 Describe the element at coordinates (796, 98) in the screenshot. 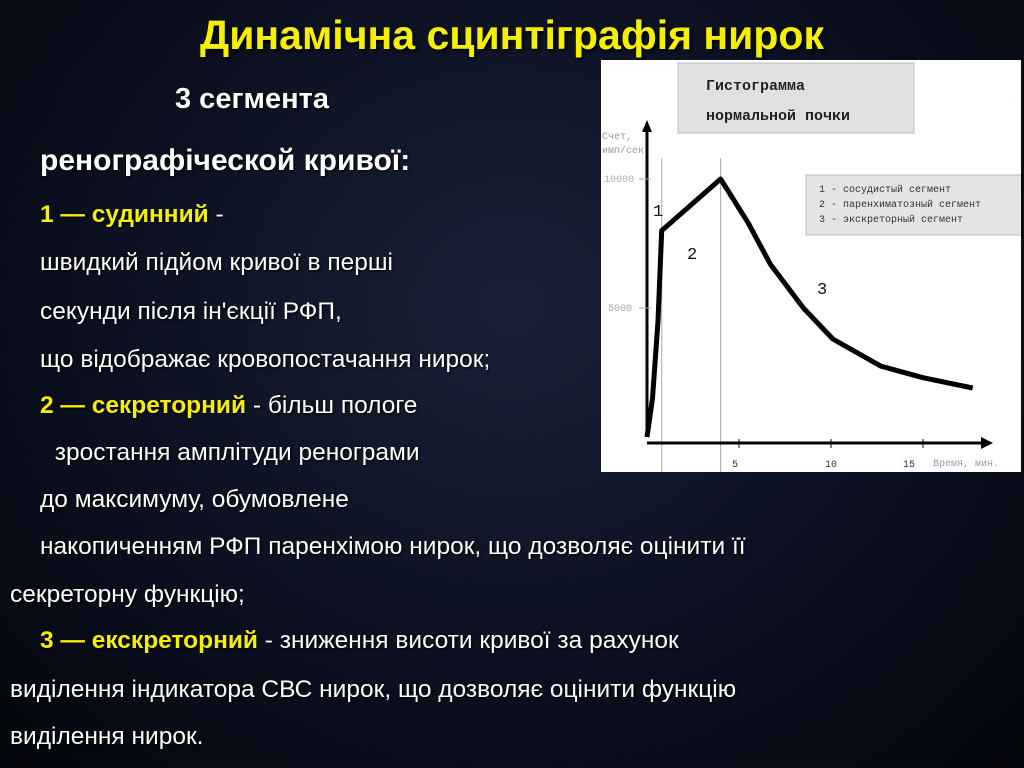

I see `chart-title-box` at that location.